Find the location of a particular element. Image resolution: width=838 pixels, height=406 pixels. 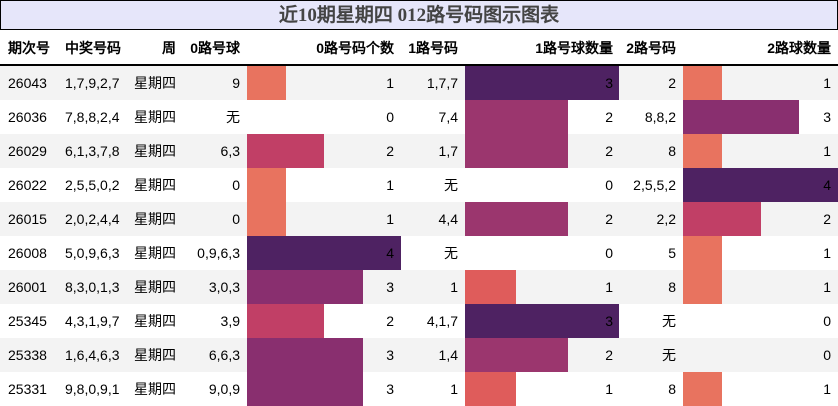

cell-one-balls: 1,4 is located at coordinates (448, 355).